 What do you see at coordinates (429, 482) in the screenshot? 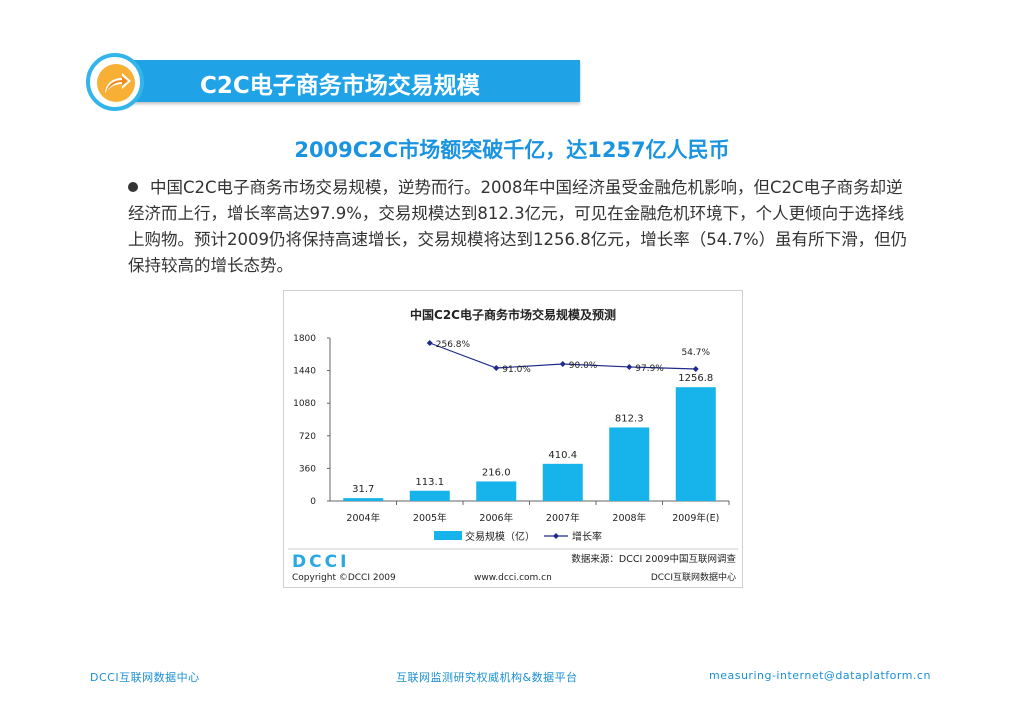
I see `bar-value-label: 113.1` at bounding box center [429, 482].